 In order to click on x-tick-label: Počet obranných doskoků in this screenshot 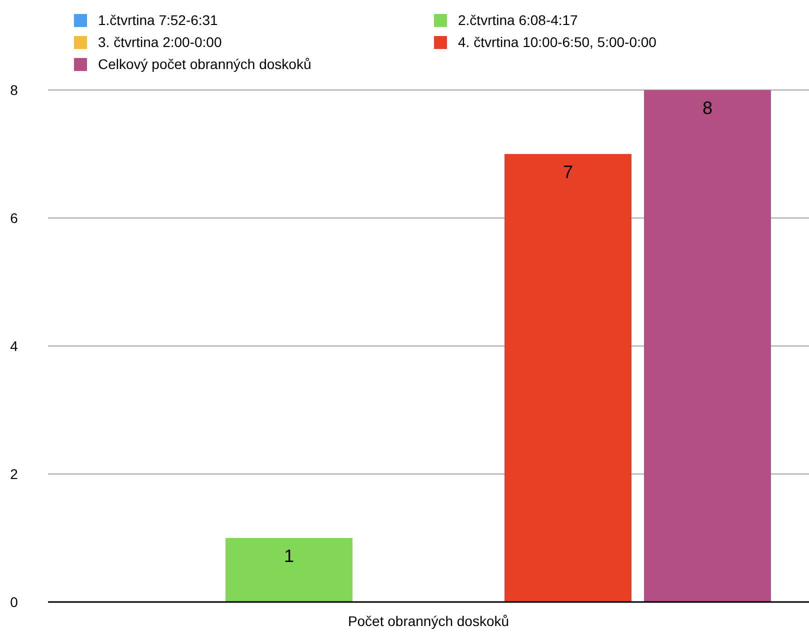, I will do `click(429, 621)`.